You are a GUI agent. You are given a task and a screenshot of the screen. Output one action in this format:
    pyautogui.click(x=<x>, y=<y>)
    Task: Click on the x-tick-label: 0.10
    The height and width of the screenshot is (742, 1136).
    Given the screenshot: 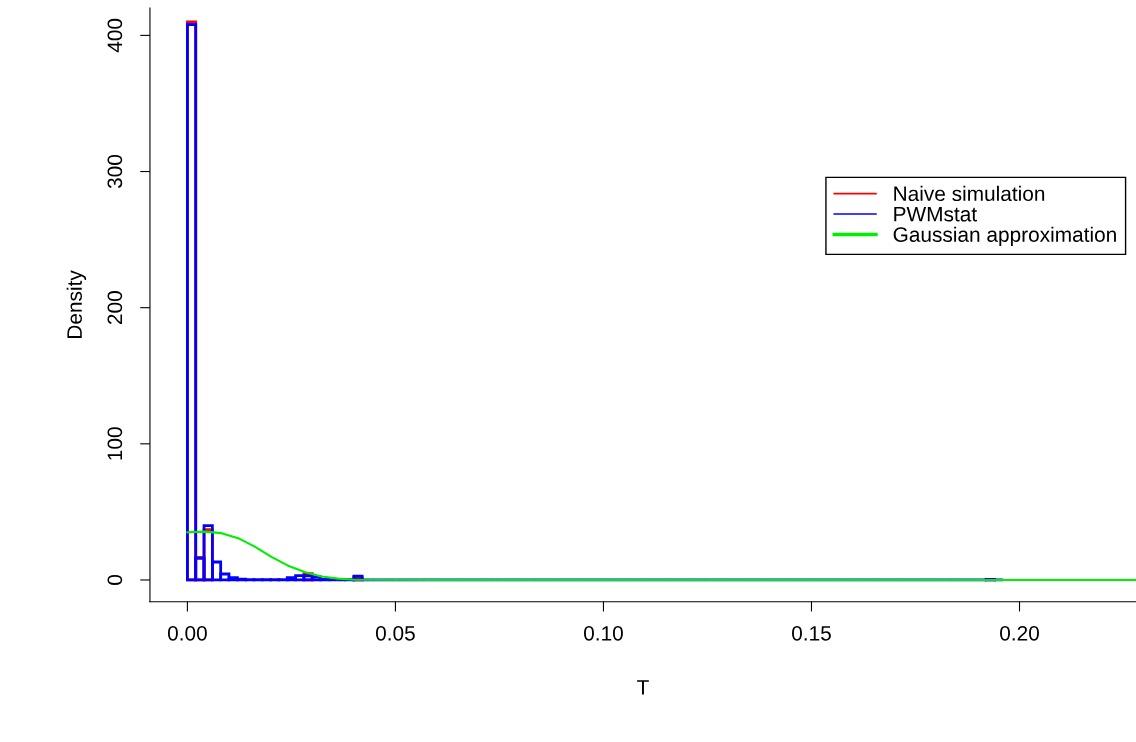 What is the action you would take?
    pyautogui.click(x=603, y=633)
    